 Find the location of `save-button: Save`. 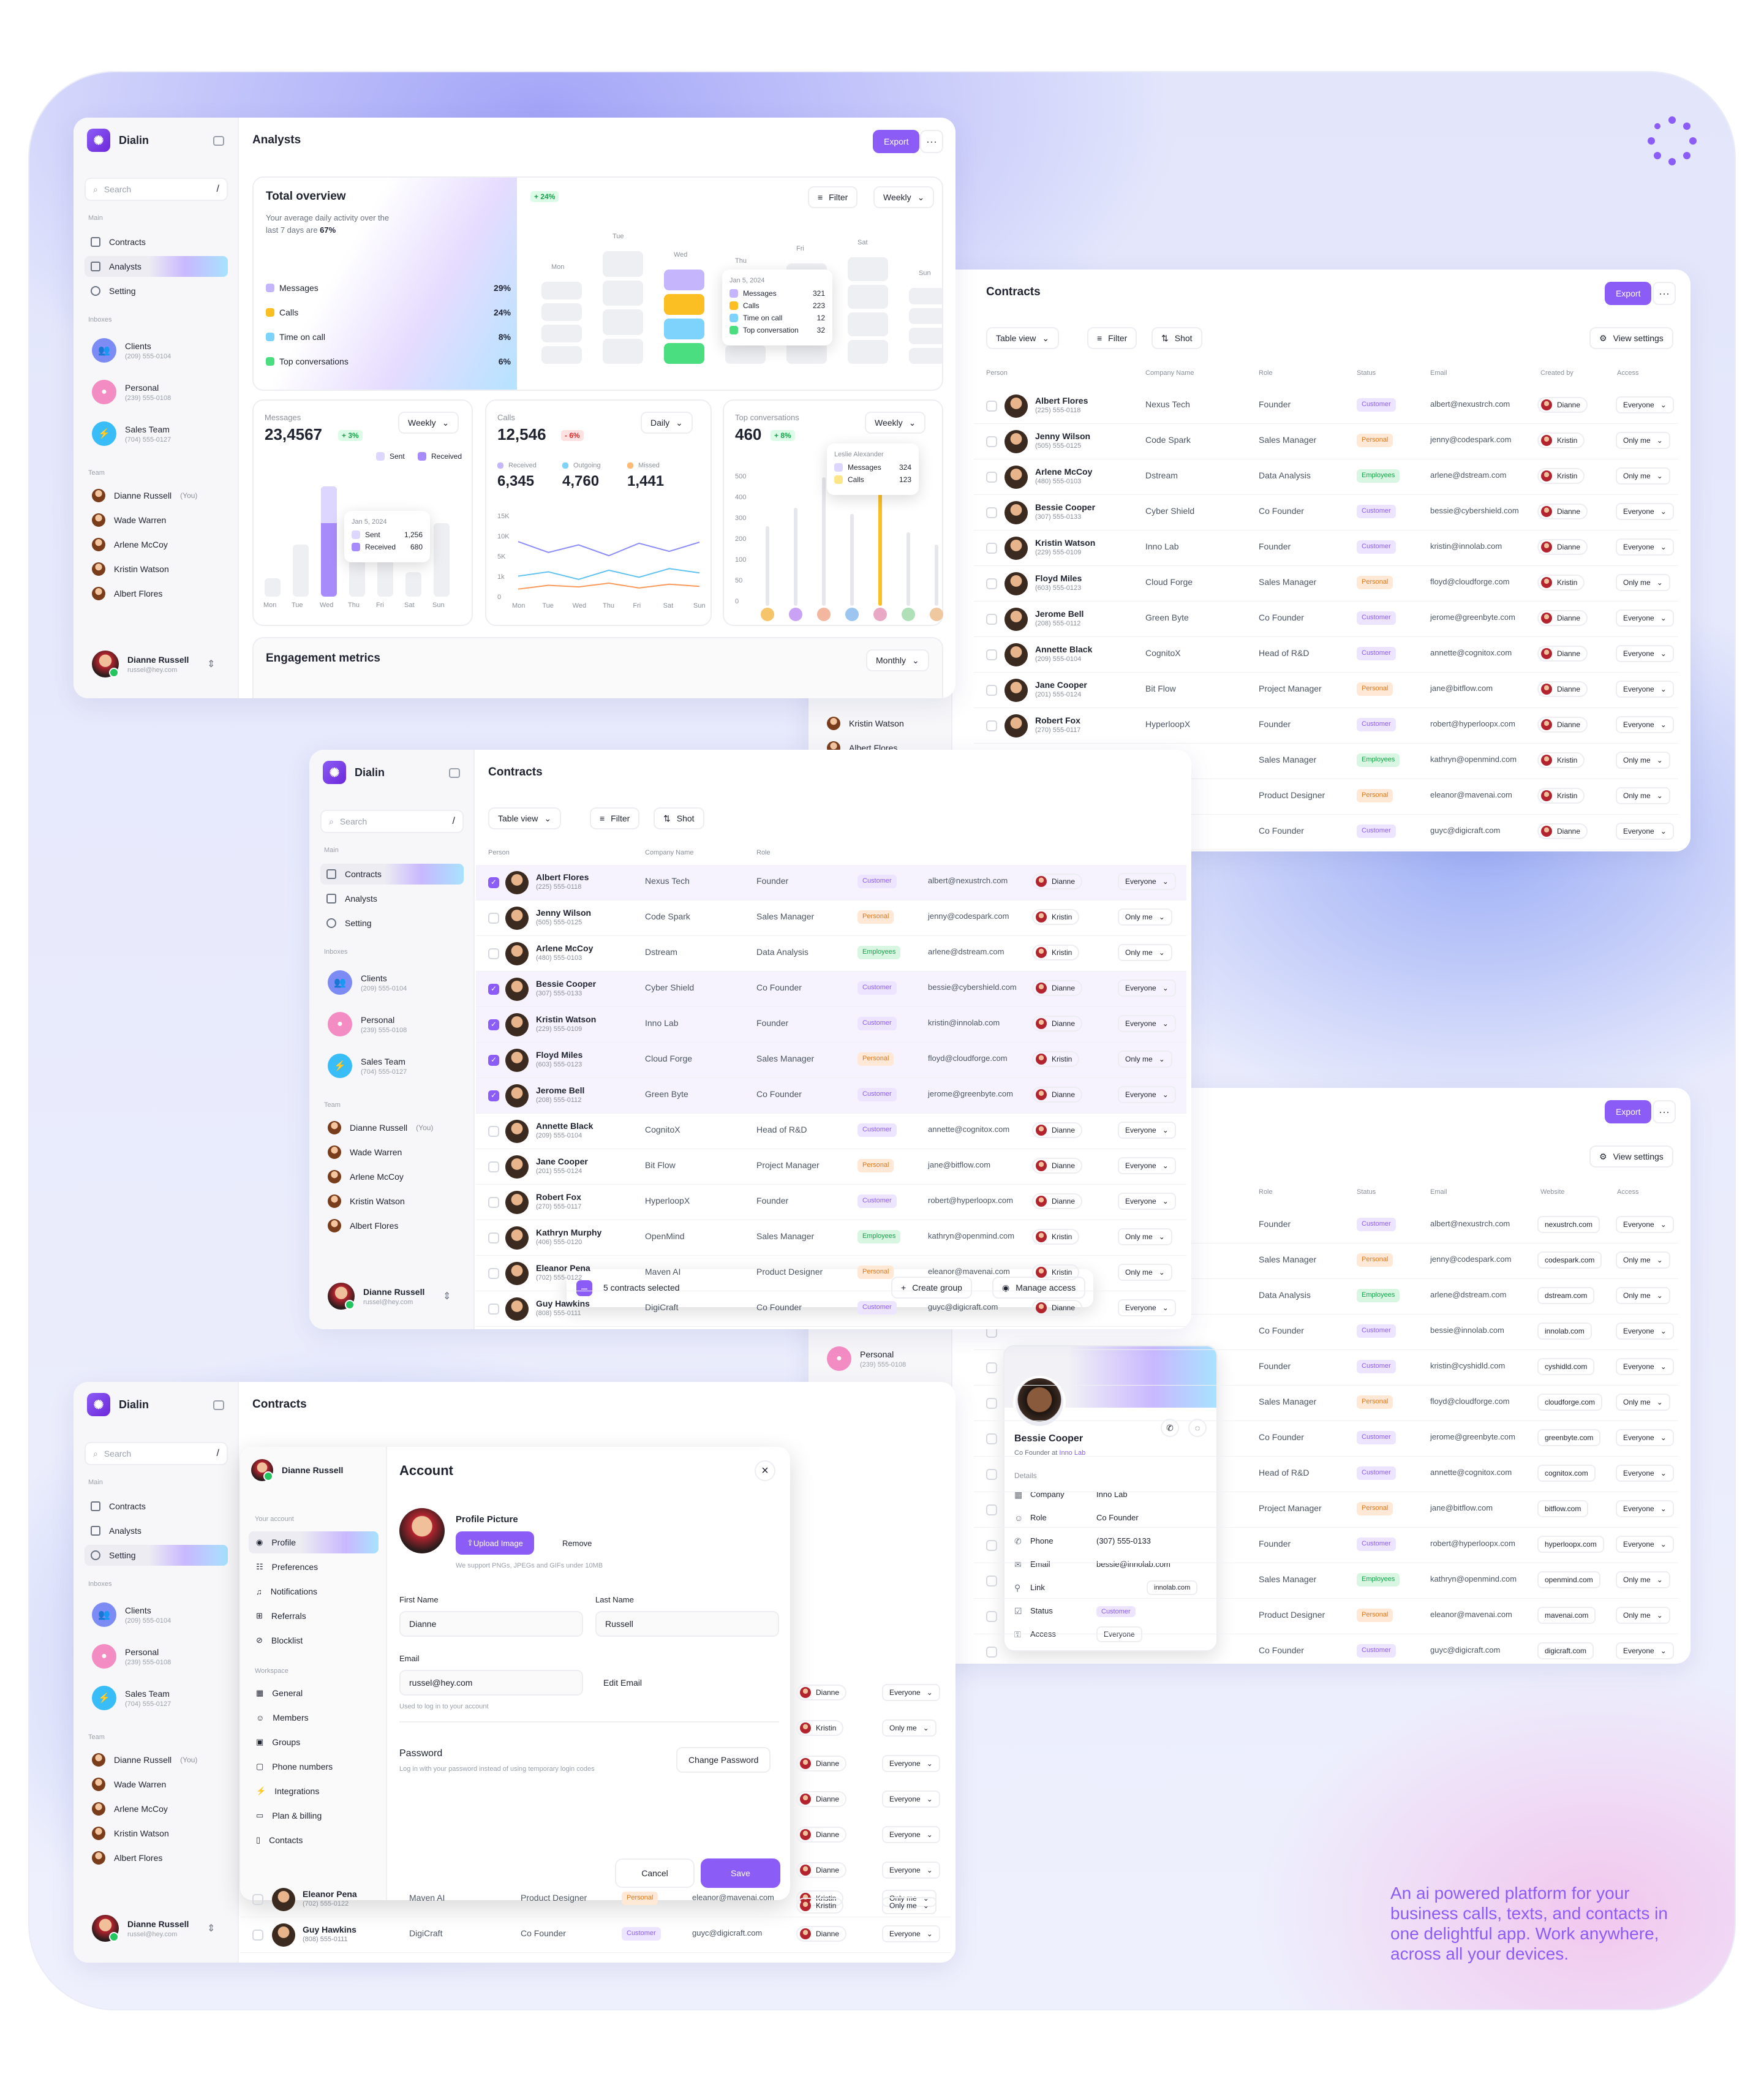

save-button: Save is located at coordinates (740, 1873).